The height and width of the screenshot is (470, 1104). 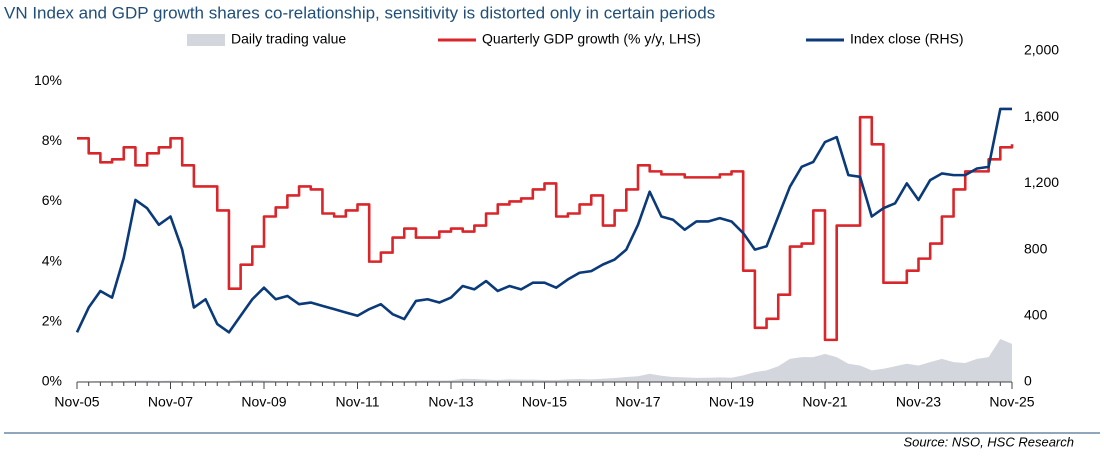 What do you see at coordinates (591, 39) in the screenshot?
I see `legend-label: Quarterly GDP growth (% y/y, LHS)` at bounding box center [591, 39].